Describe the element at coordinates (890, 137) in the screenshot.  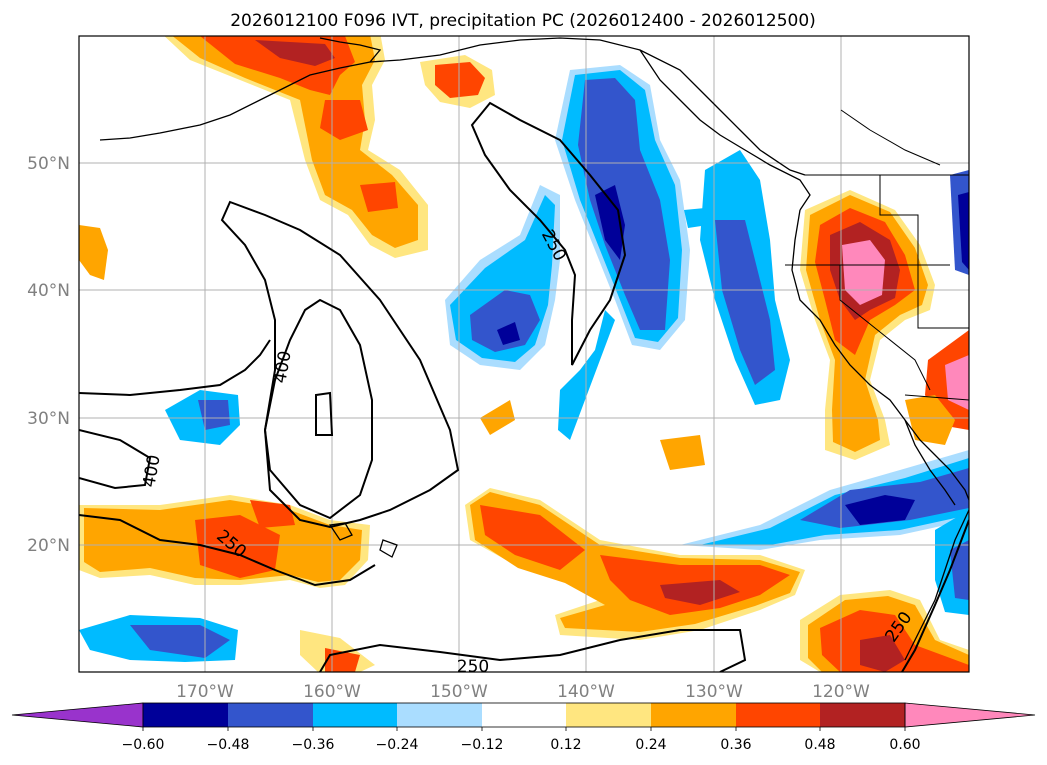
I see `border-alaska-canada` at that location.